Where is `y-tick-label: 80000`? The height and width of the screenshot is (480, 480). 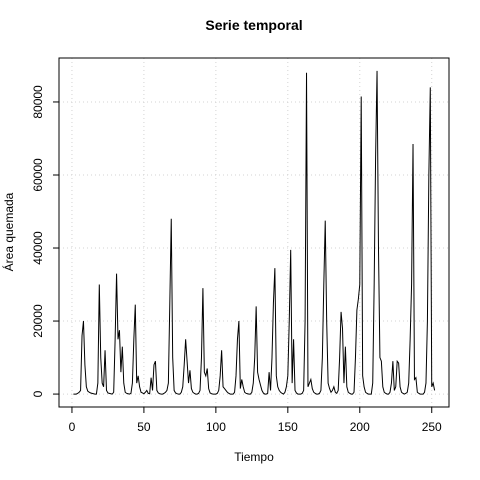 y-tick-label: 80000 is located at coordinates (38, 102).